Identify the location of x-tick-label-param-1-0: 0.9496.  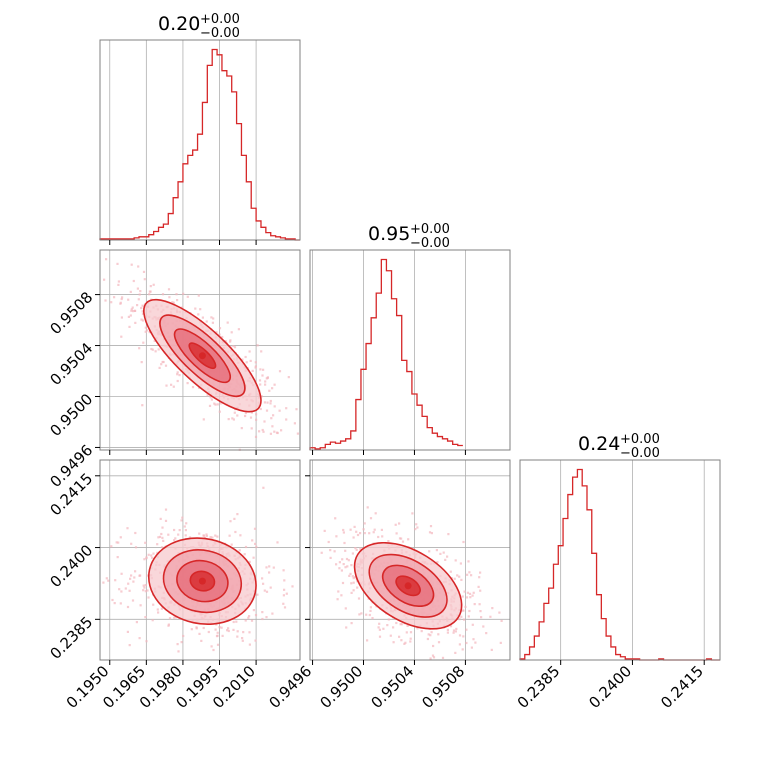
(290, 687).